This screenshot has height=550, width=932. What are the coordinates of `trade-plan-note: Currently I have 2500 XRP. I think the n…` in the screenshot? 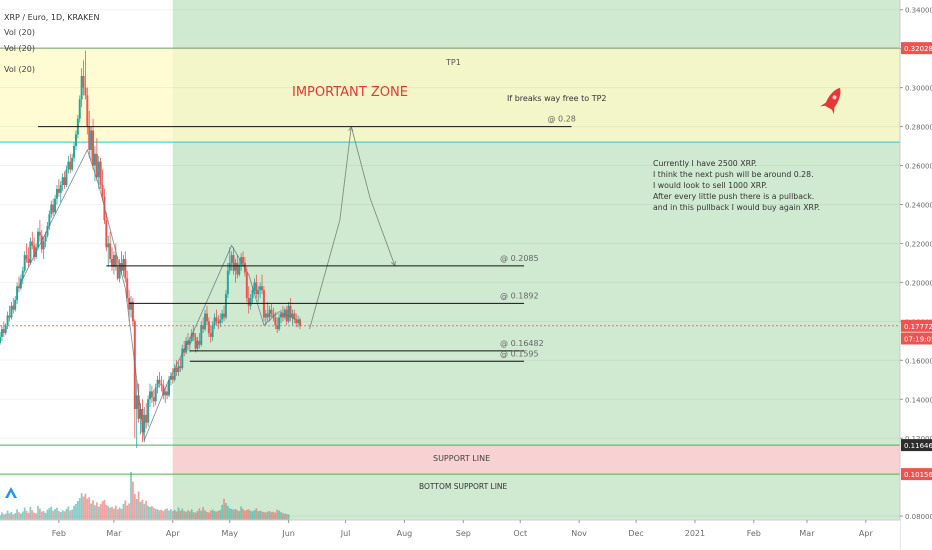 It's located at (736, 185).